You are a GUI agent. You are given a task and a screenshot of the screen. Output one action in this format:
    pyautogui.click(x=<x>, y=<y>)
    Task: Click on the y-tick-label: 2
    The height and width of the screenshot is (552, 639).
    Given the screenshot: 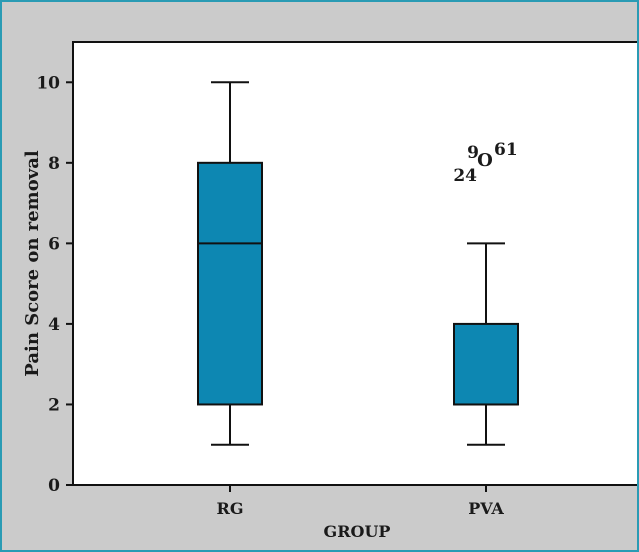 What is the action you would take?
    pyautogui.click(x=54, y=405)
    